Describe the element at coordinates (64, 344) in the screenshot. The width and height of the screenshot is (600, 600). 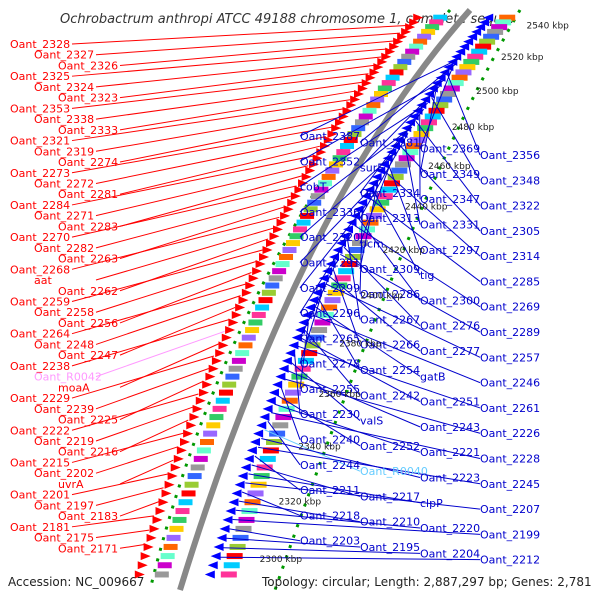
I see `gene-label-forward: Oant_2248` at that location.